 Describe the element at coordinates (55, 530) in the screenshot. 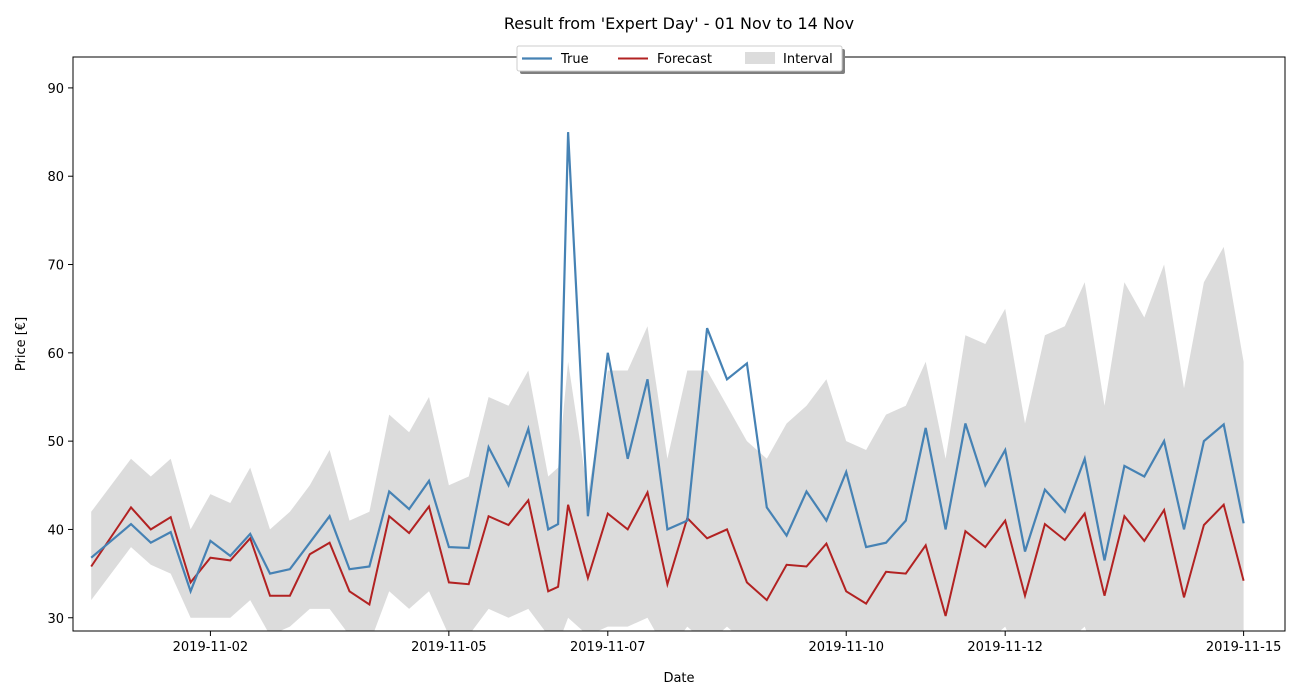

I see `y-tick-label: 40` at that location.